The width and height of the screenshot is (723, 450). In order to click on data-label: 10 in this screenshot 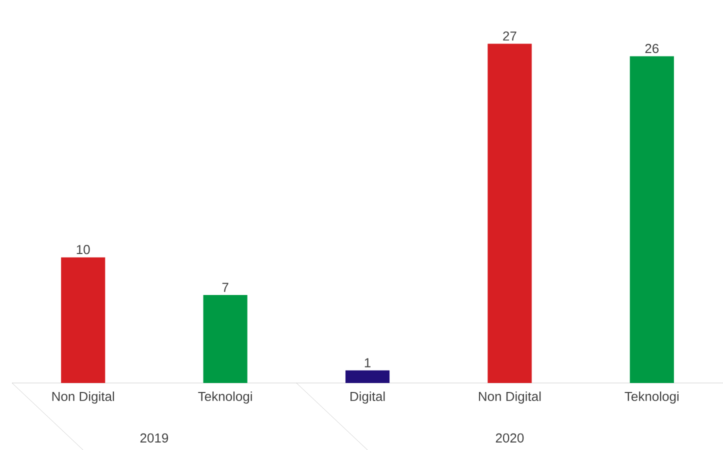, I will do `click(83, 249)`.